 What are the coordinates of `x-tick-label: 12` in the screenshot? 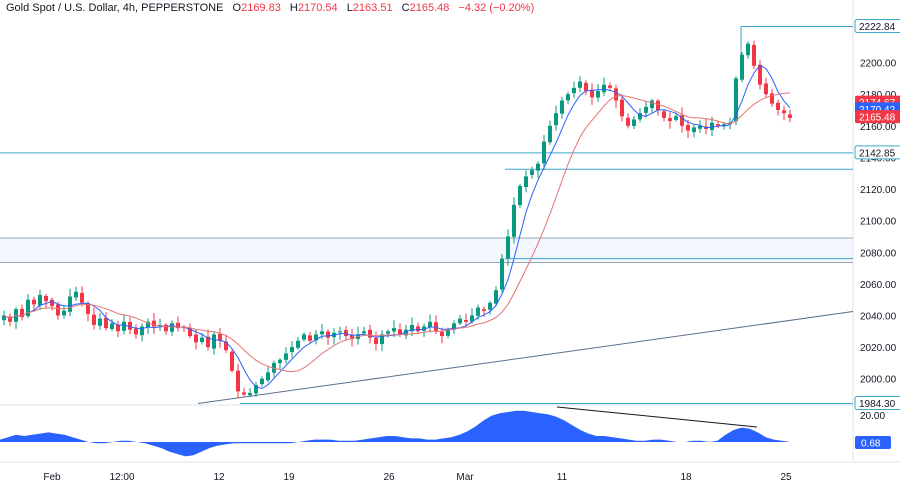 It's located at (219, 477).